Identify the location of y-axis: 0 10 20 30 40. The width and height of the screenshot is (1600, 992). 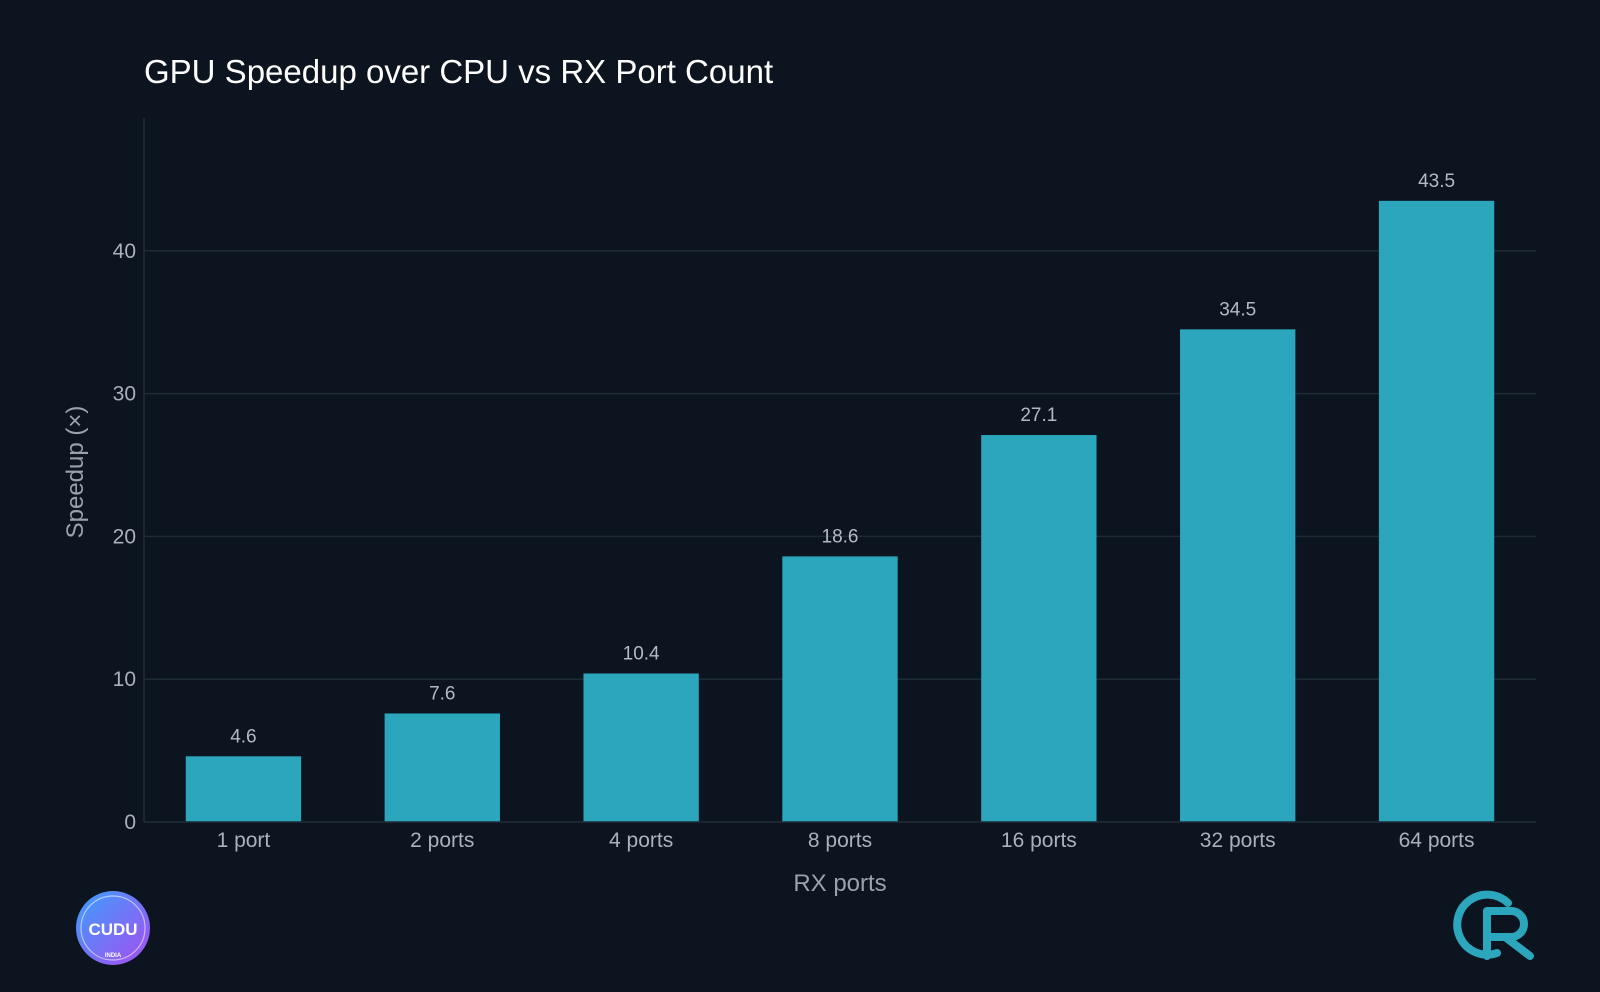
(129, 476).